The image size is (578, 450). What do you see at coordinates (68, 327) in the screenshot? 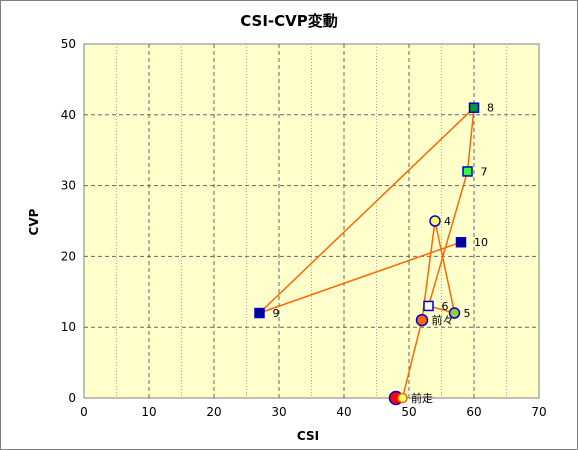
I see `y-tick-label: 10` at bounding box center [68, 327].